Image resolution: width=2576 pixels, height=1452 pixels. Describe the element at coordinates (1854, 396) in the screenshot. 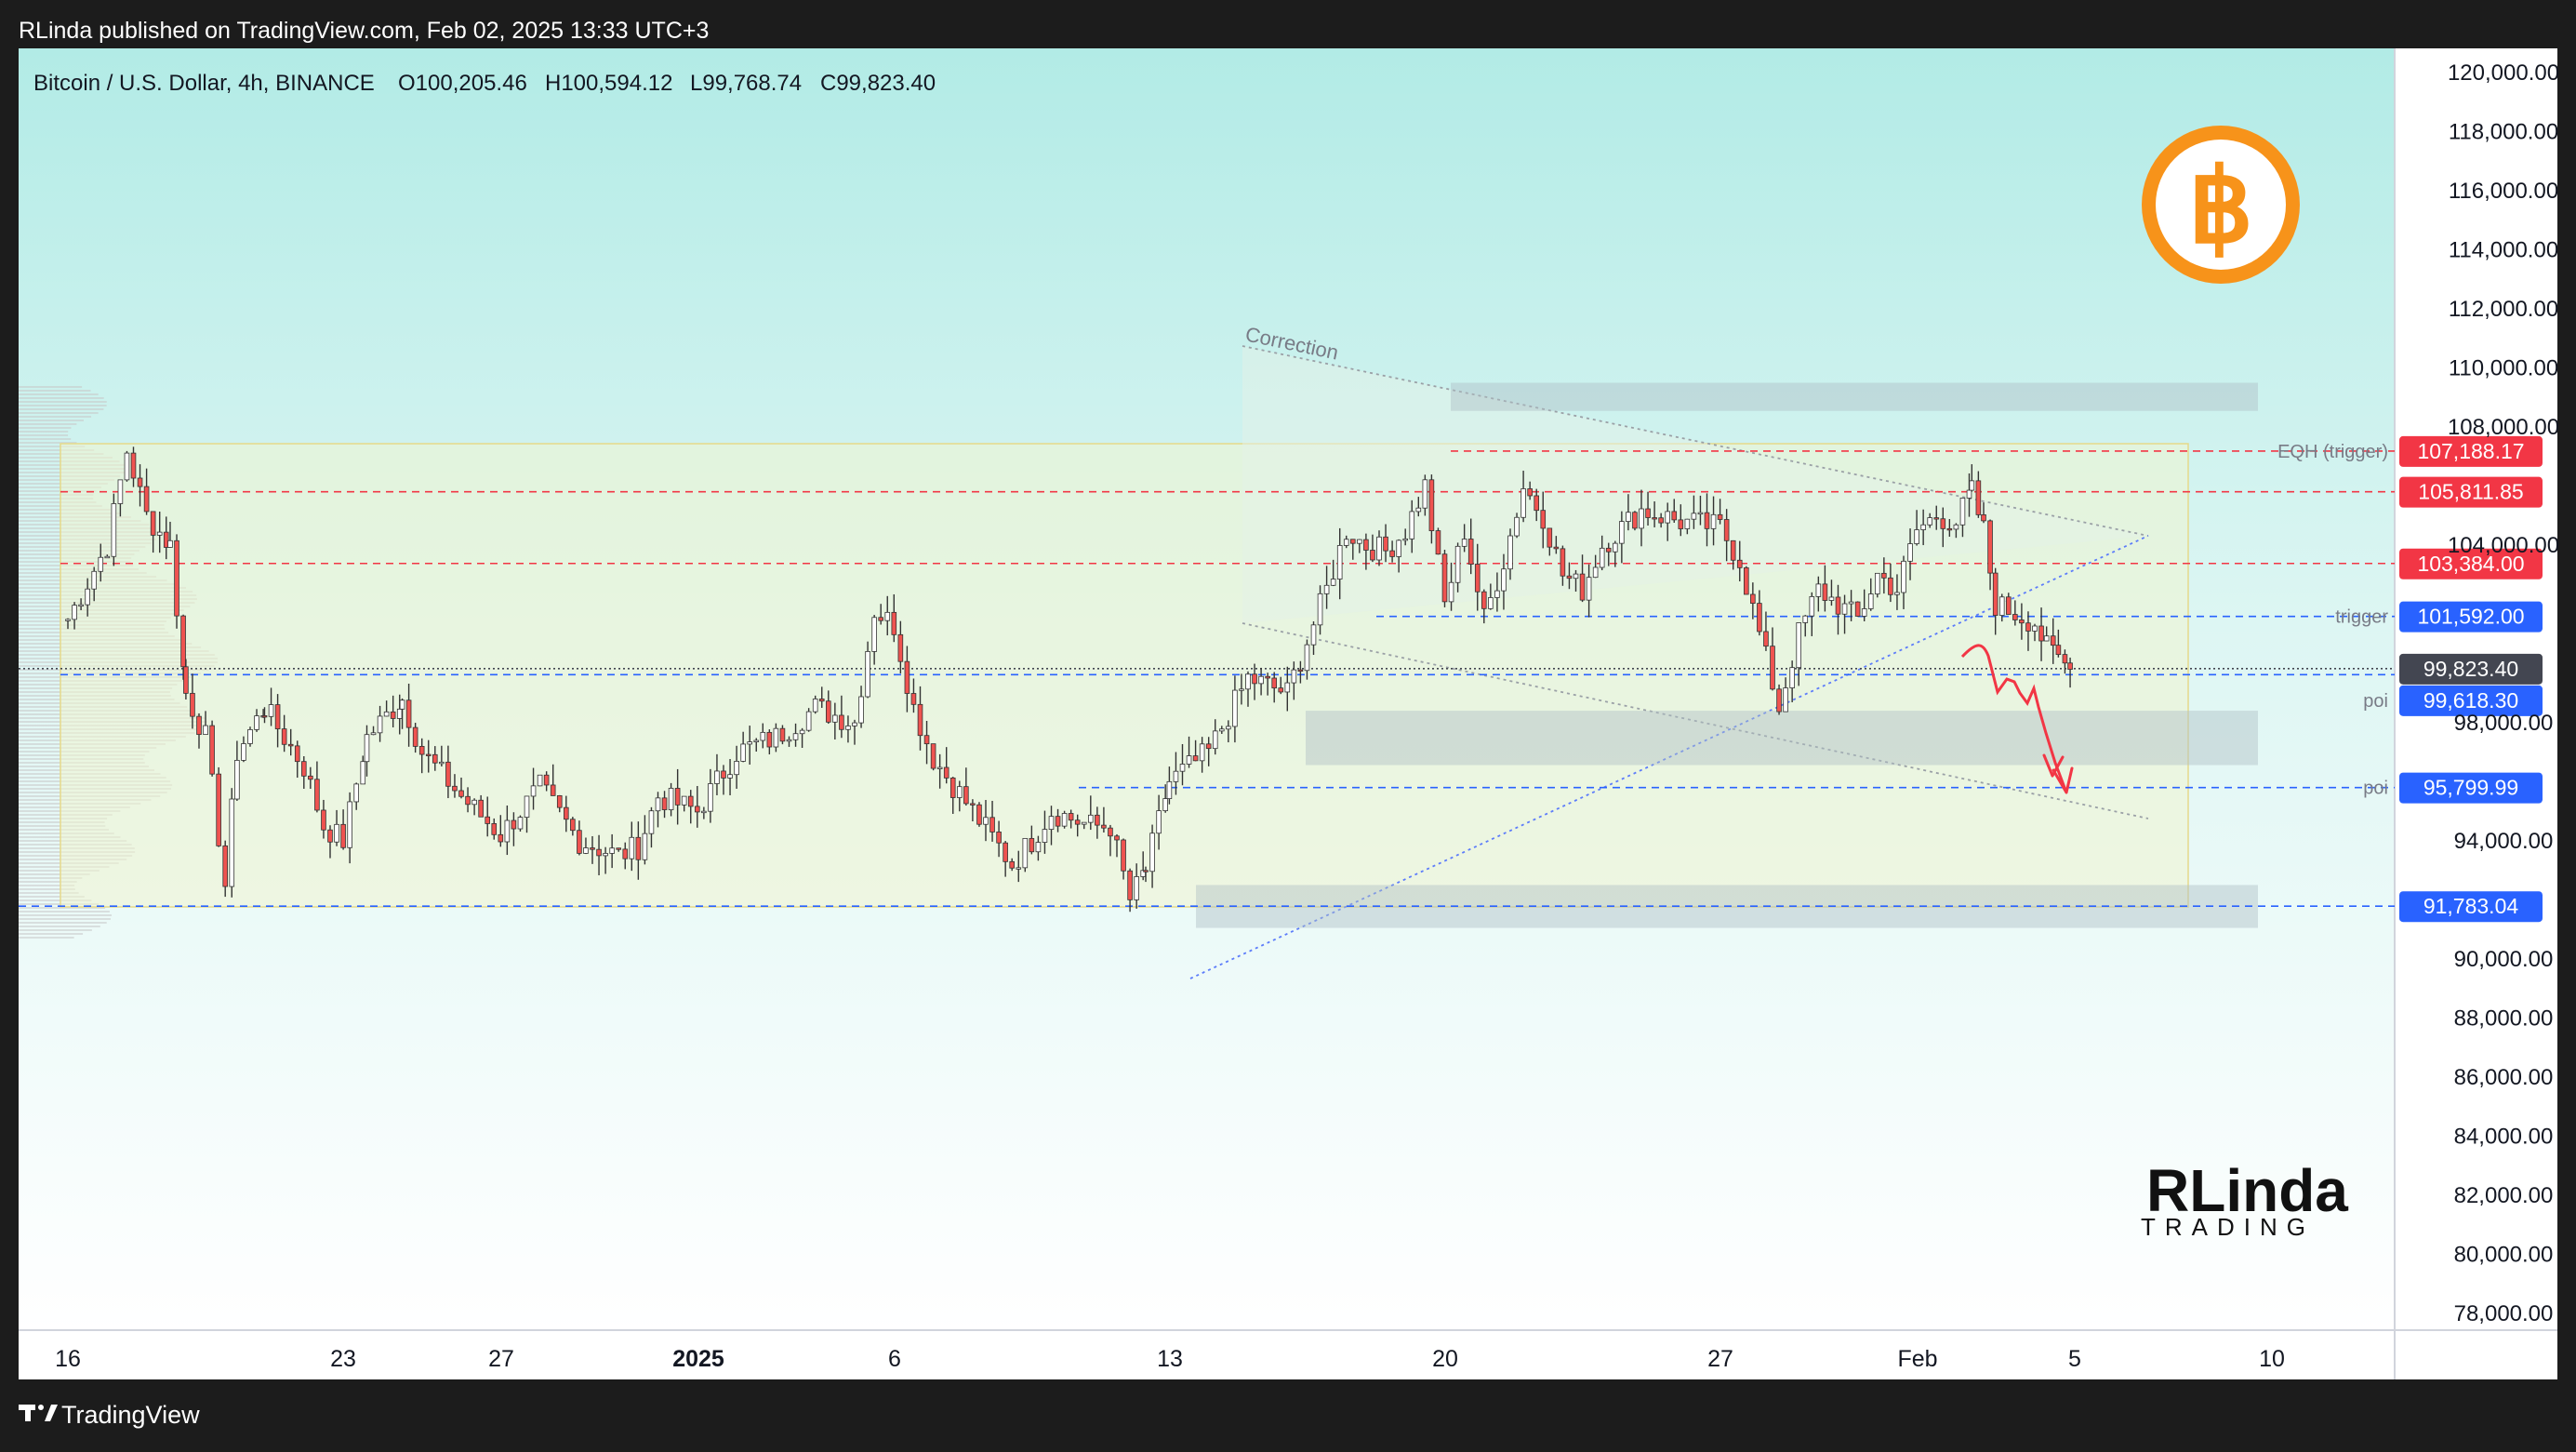

I see `supply-demand-zone` at that location.